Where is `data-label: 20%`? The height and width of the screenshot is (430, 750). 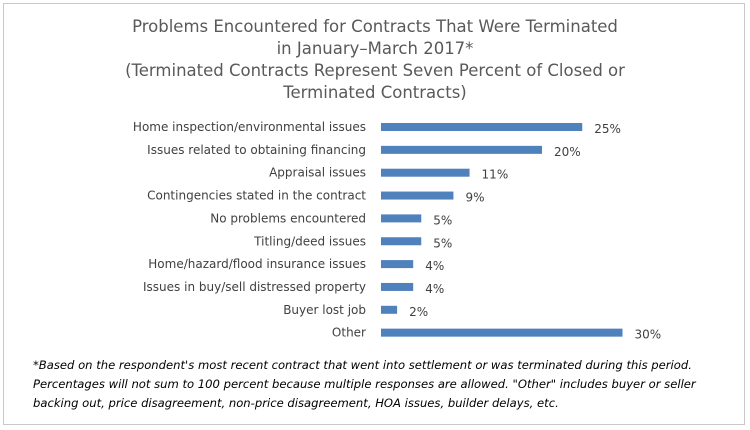
data-label: 20% is located at coordinates (567, 152).